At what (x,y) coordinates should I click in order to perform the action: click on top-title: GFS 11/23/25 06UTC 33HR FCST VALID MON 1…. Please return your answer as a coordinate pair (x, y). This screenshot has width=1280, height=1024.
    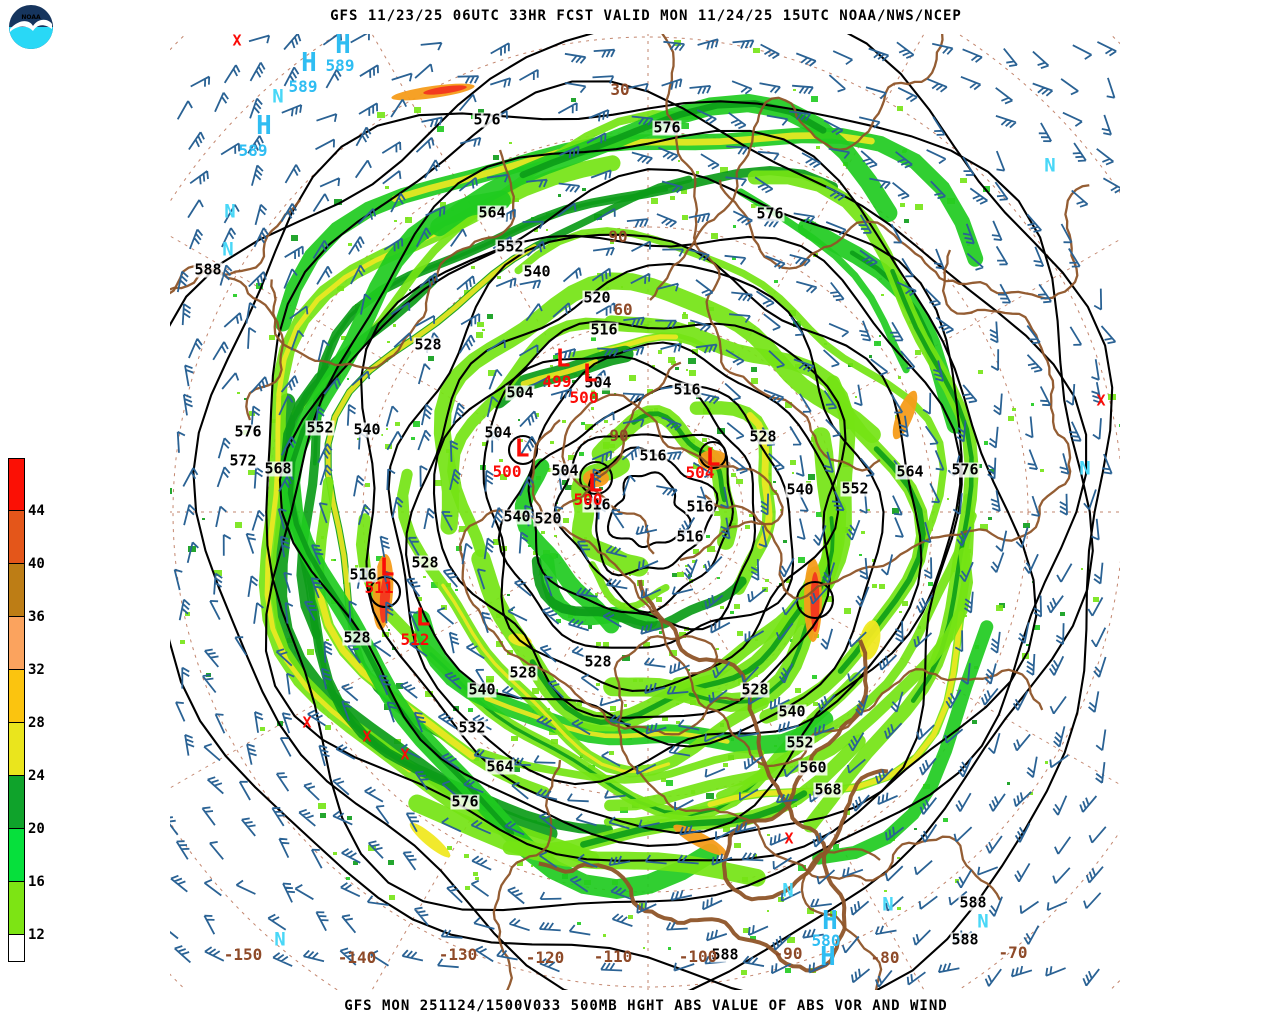
    Looking at the image, I should click on (646, 16).